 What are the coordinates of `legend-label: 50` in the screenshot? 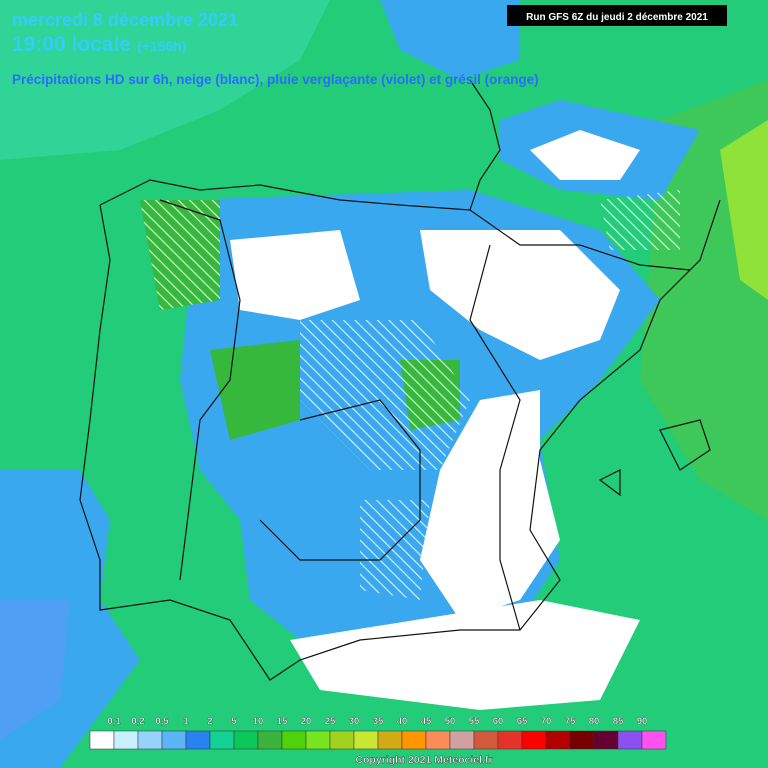 It's located at (450, 721).